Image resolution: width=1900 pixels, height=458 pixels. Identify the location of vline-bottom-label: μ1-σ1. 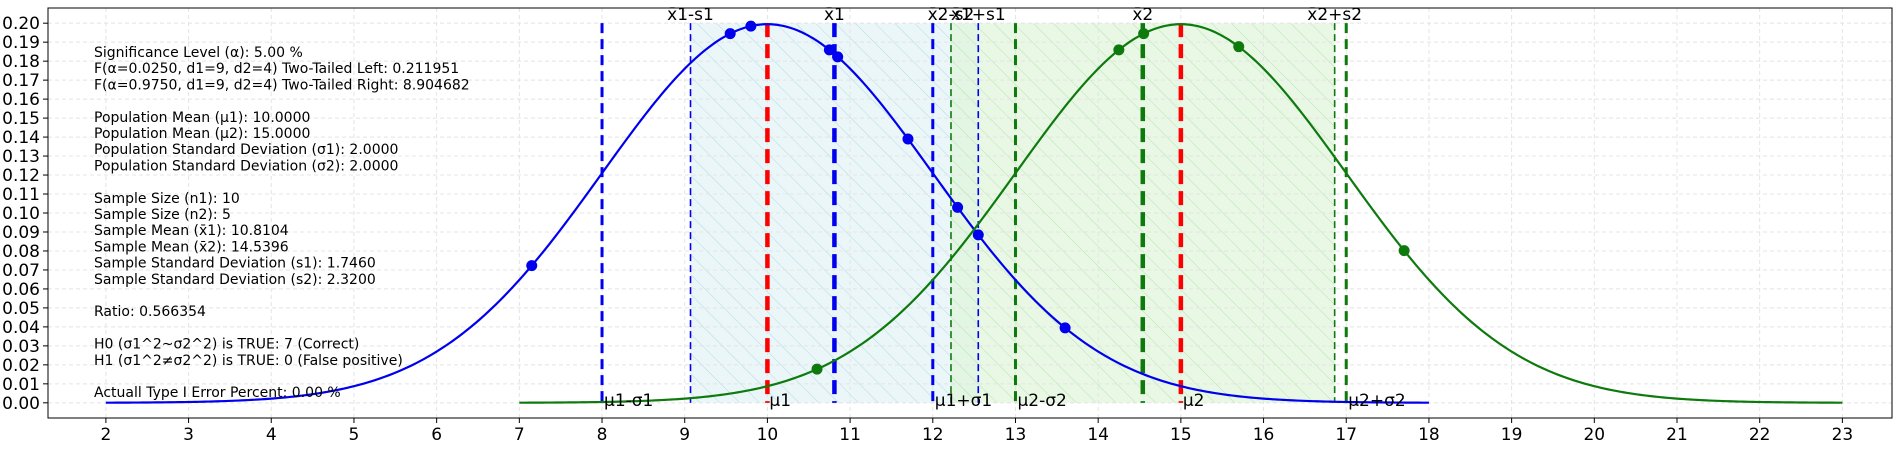
(628, 401).